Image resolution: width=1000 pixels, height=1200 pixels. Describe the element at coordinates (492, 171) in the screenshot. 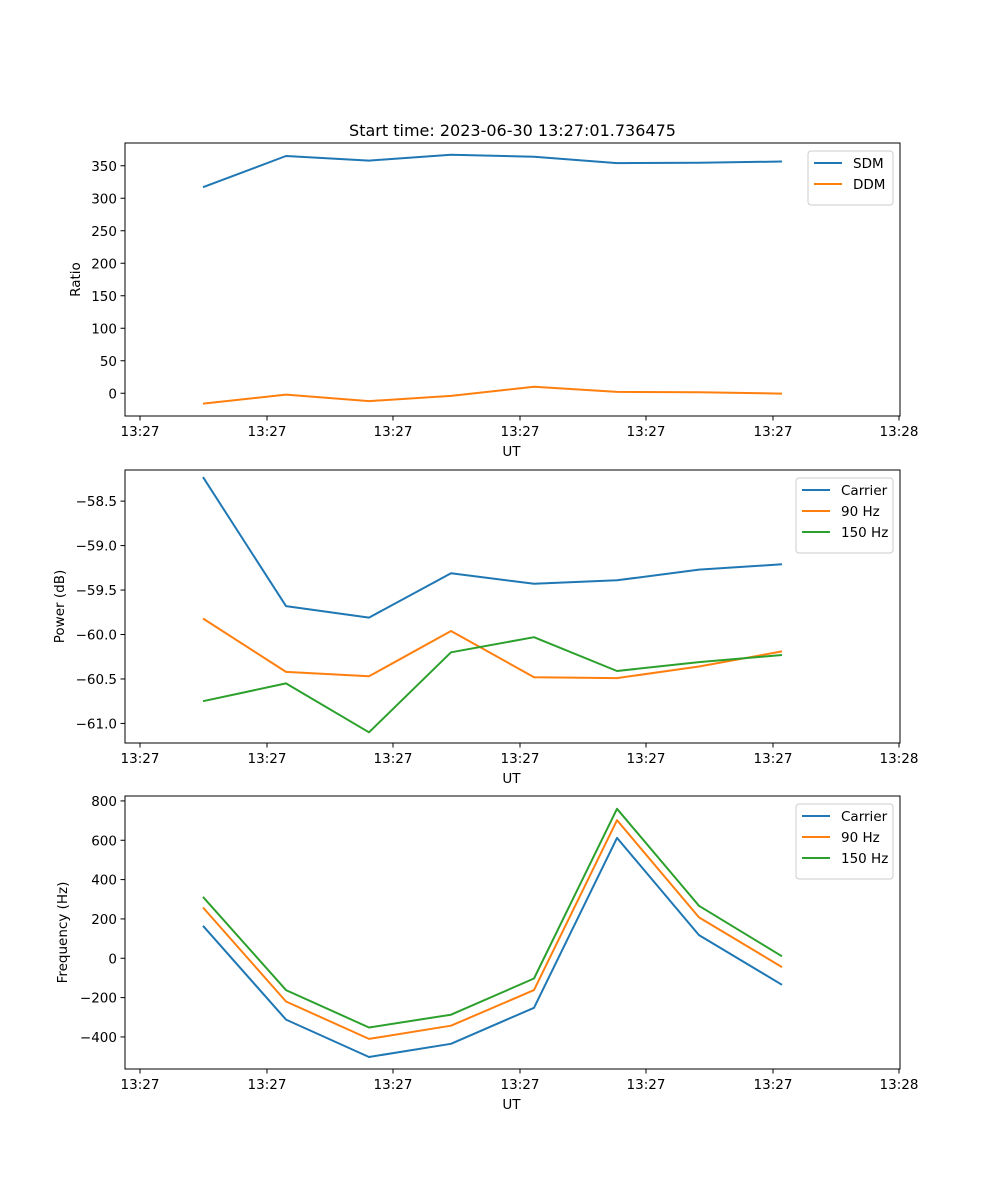

I see `series-line-sdm` at that location.